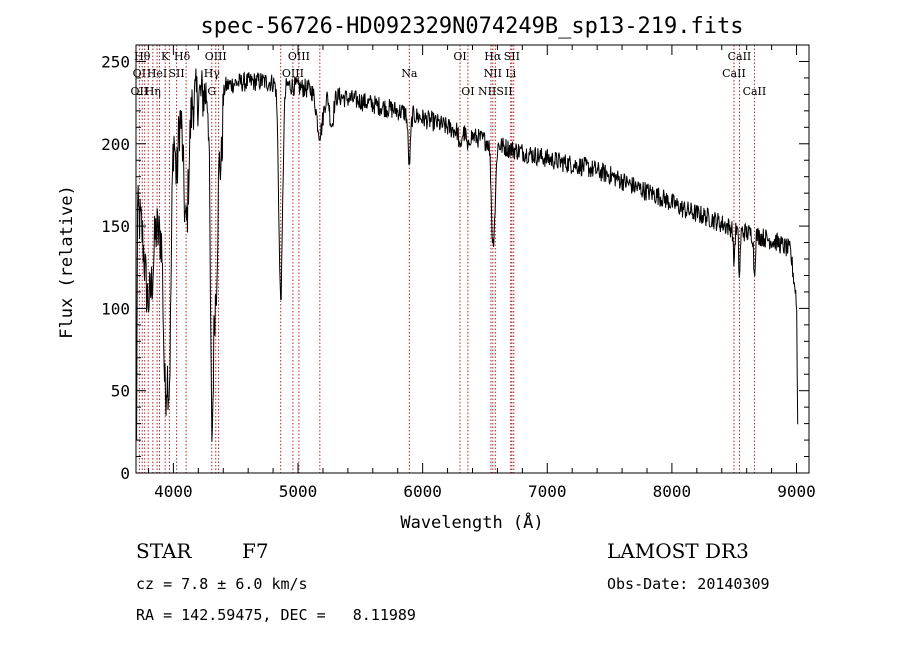 This screenshot has height=649, width=900. Describe the element at coordinates (216, 56) in the screenshot. I see `line-label-r1-3: OIII` at that location.